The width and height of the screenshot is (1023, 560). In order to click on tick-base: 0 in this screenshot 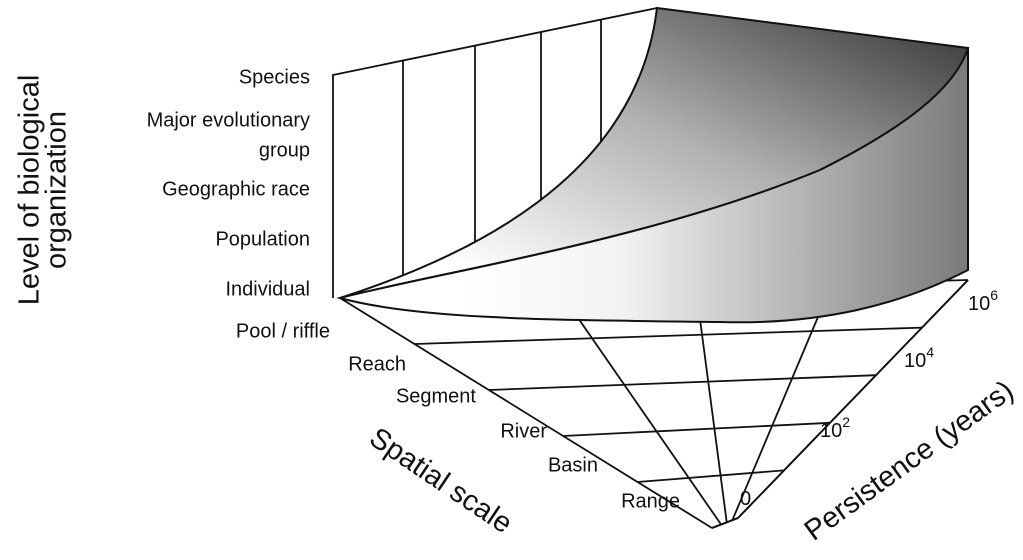, I will do `click(745, 499)`.